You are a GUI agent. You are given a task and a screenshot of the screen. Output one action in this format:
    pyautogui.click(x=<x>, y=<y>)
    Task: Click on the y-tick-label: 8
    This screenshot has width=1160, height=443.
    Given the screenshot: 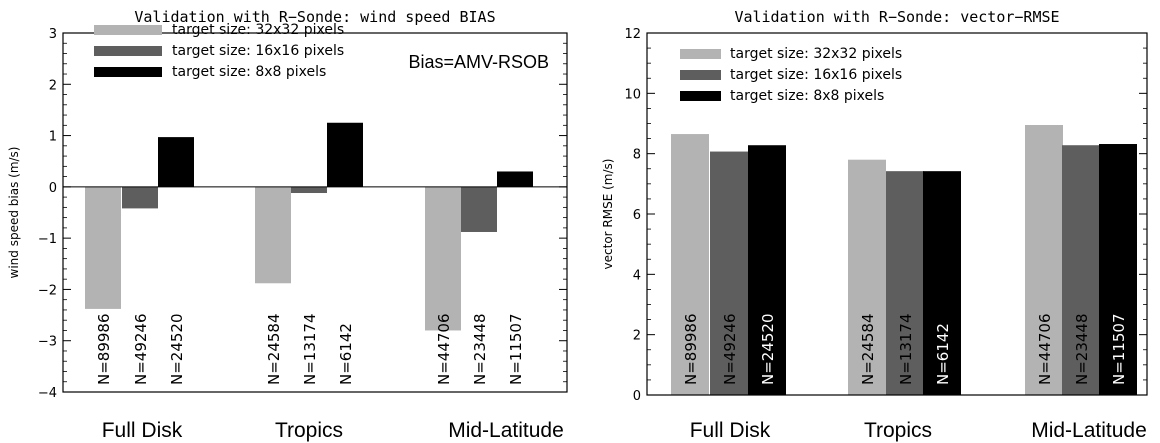 What is the action you would take?
    pyautogui.click(x=637, y=155)
    